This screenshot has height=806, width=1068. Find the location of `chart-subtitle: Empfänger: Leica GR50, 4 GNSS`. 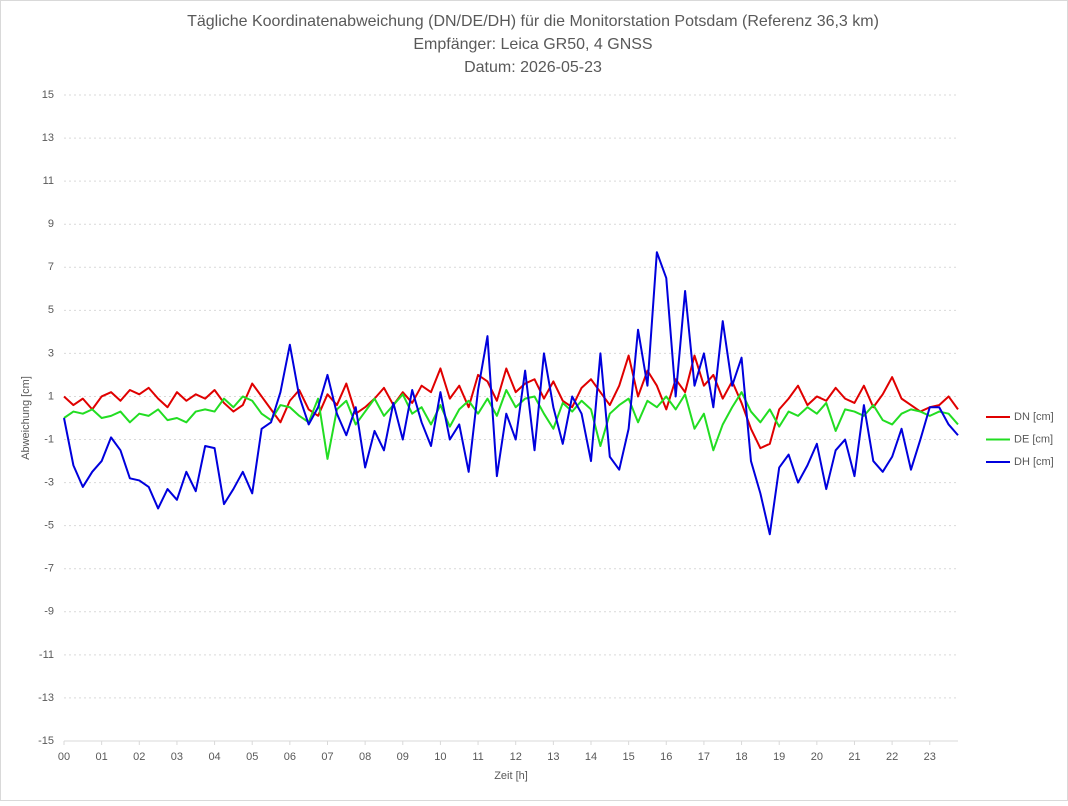

chart-subtitle: Empfänger: Leica GR50, 4 GNSS is located at coordinates (532, 44).